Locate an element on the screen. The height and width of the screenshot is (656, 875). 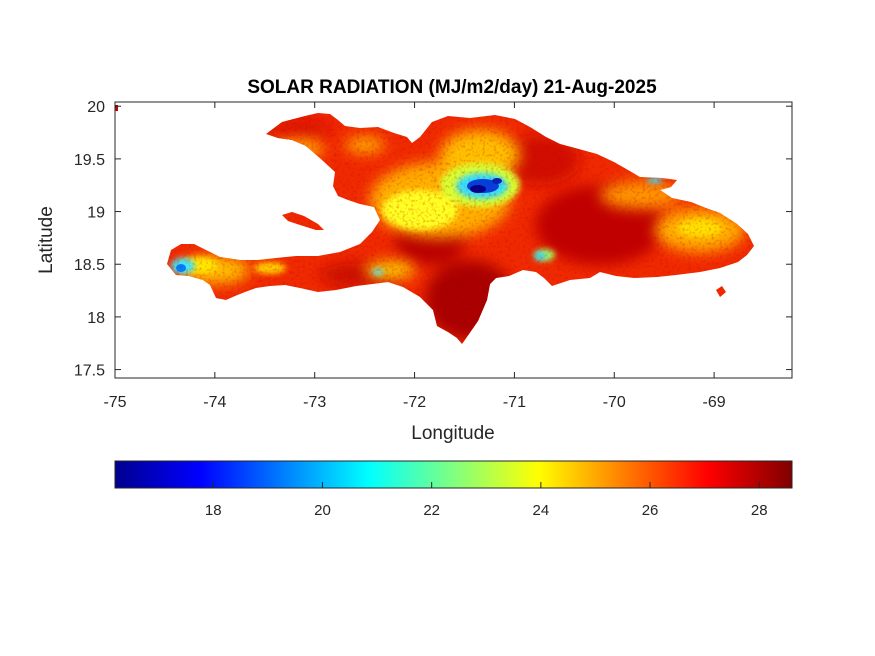
chart-title: SOLAR RADIATION (MJ/m2/day) 21-Aug-2025 is located at coordinates (452, 87).